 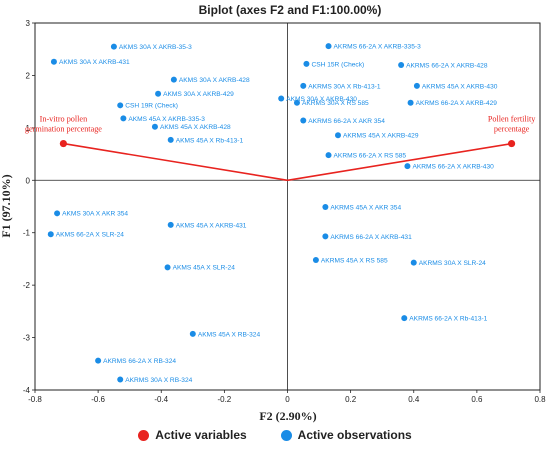 What do you see at coordinates (452, 263) in the screenshot?
I see `observation-label: AKRMS 30A X SLR-24` at bounding box center [452, 263].